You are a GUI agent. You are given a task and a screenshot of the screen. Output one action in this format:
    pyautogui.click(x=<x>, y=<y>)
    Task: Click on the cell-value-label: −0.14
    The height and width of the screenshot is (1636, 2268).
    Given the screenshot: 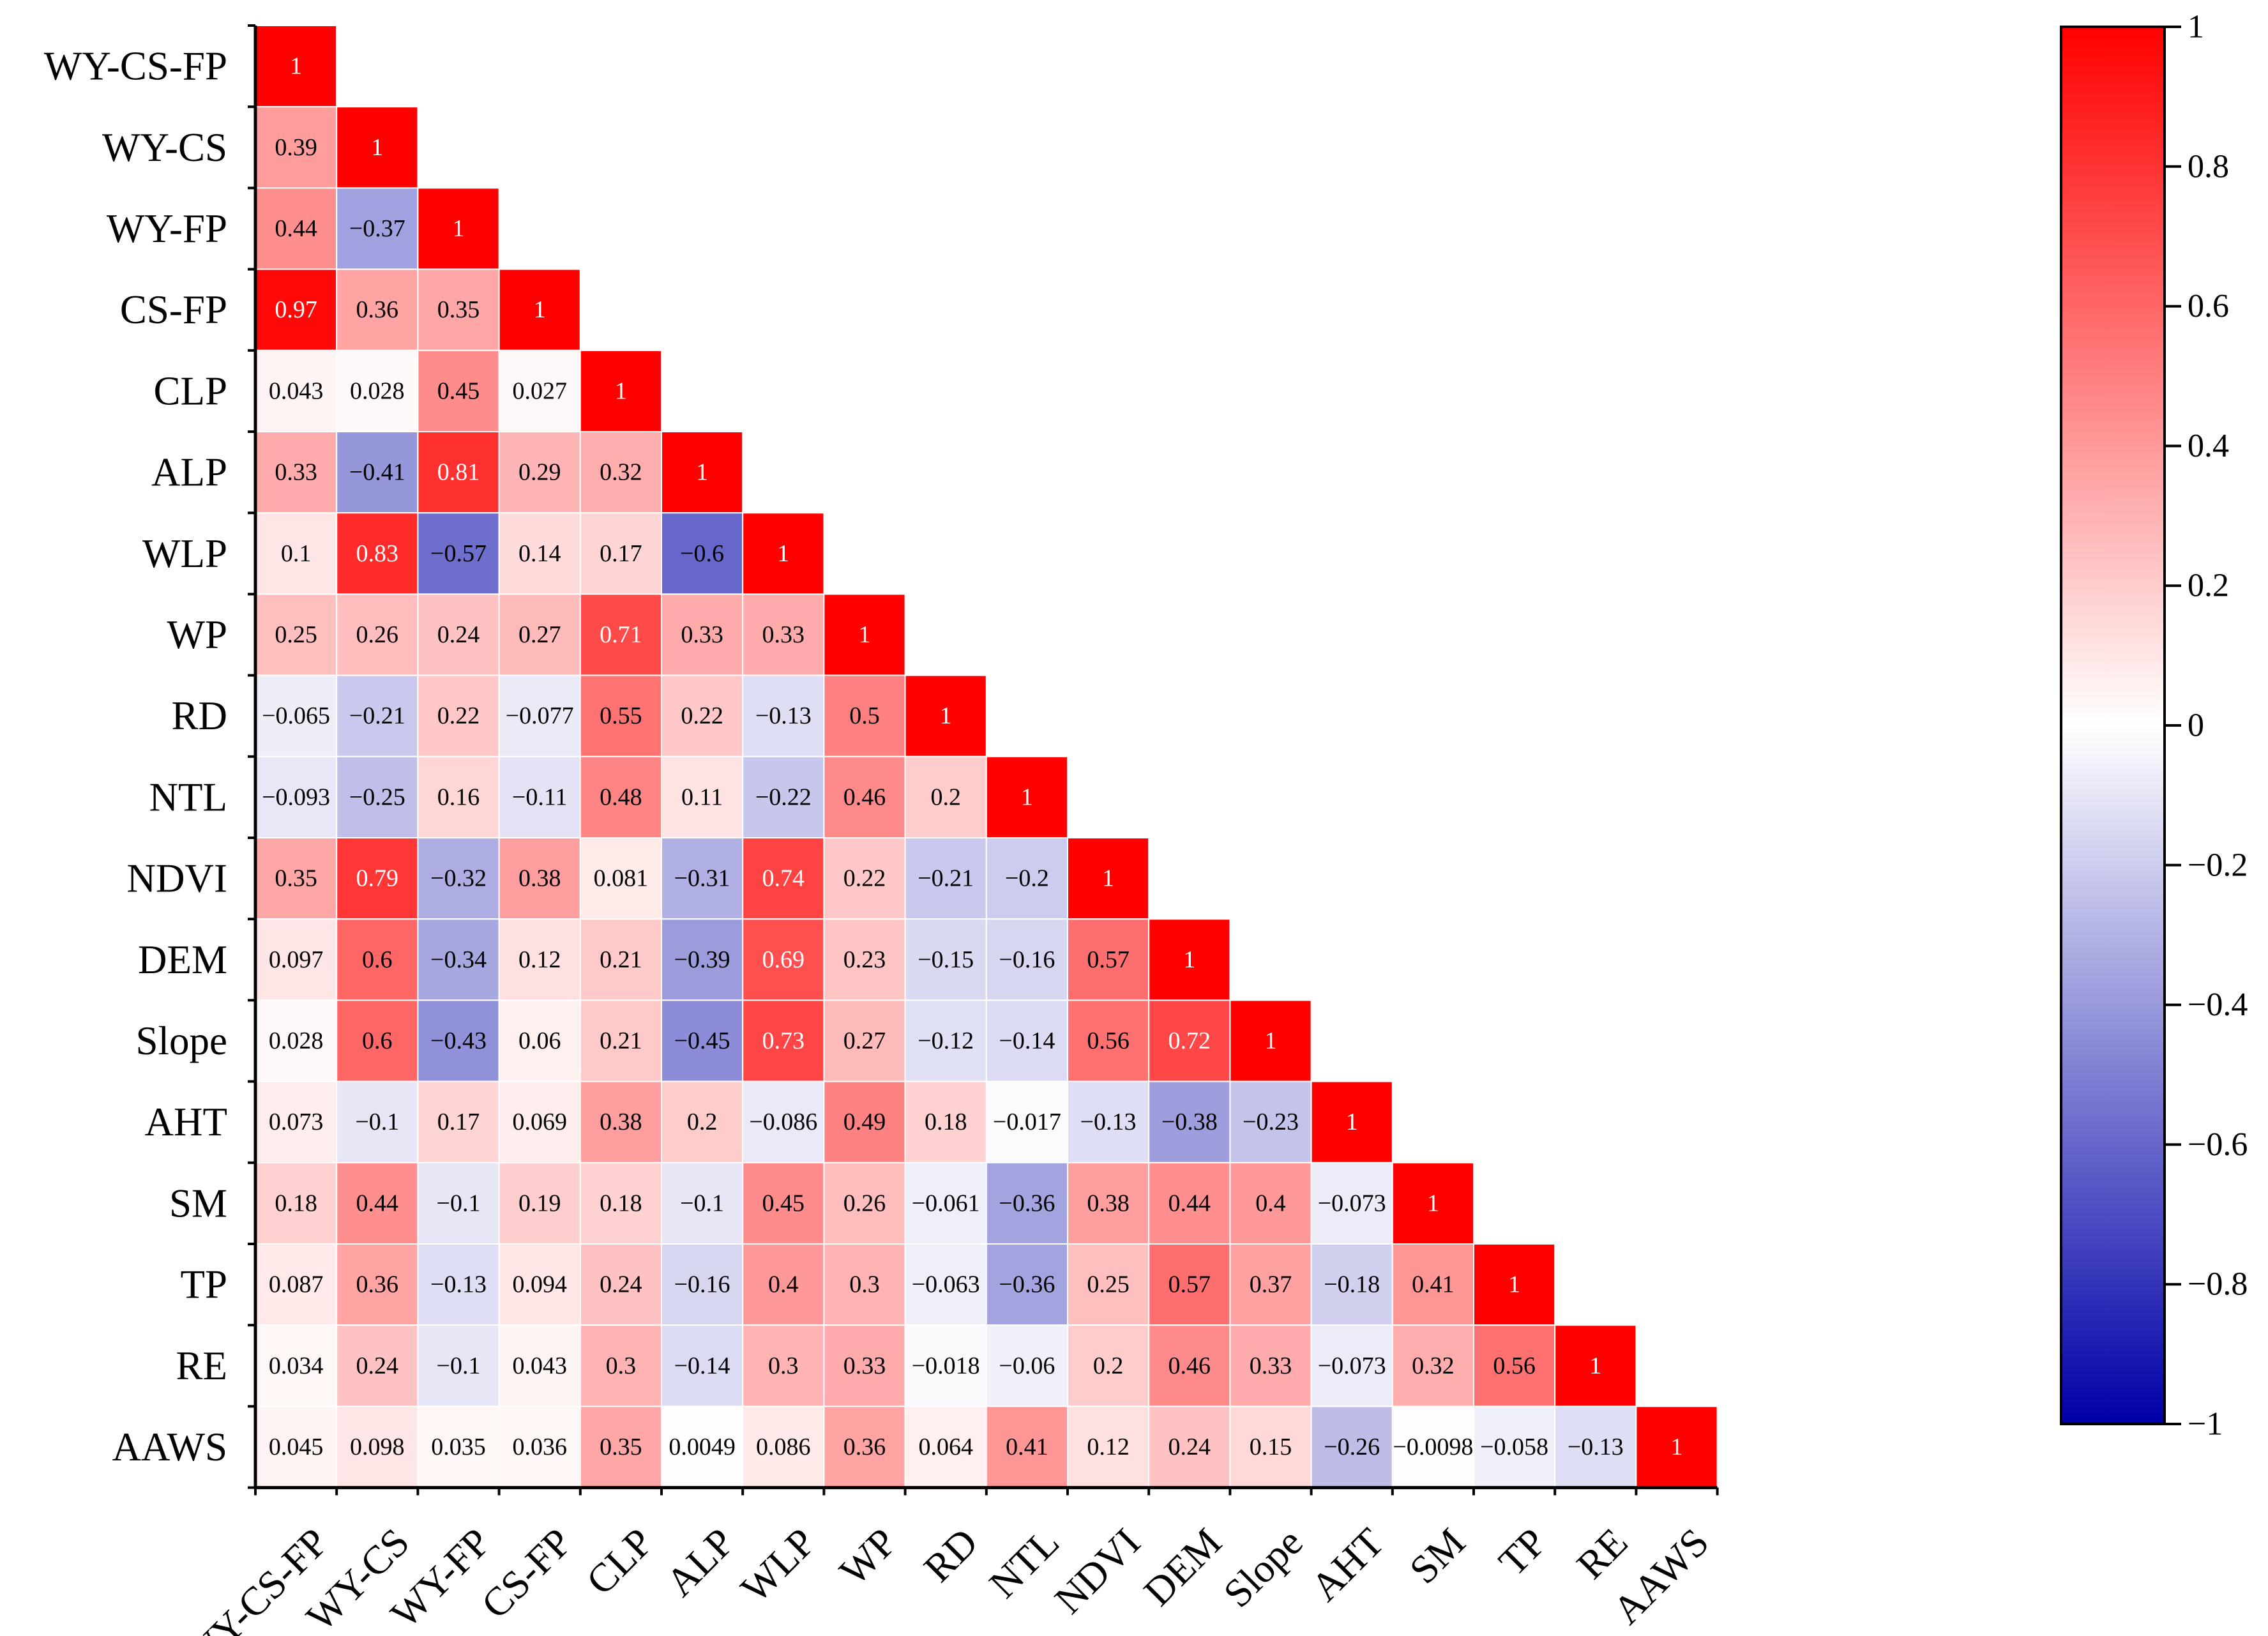 What is the action you would take?
    pyautogui.click(x=1027, y=1041)
    